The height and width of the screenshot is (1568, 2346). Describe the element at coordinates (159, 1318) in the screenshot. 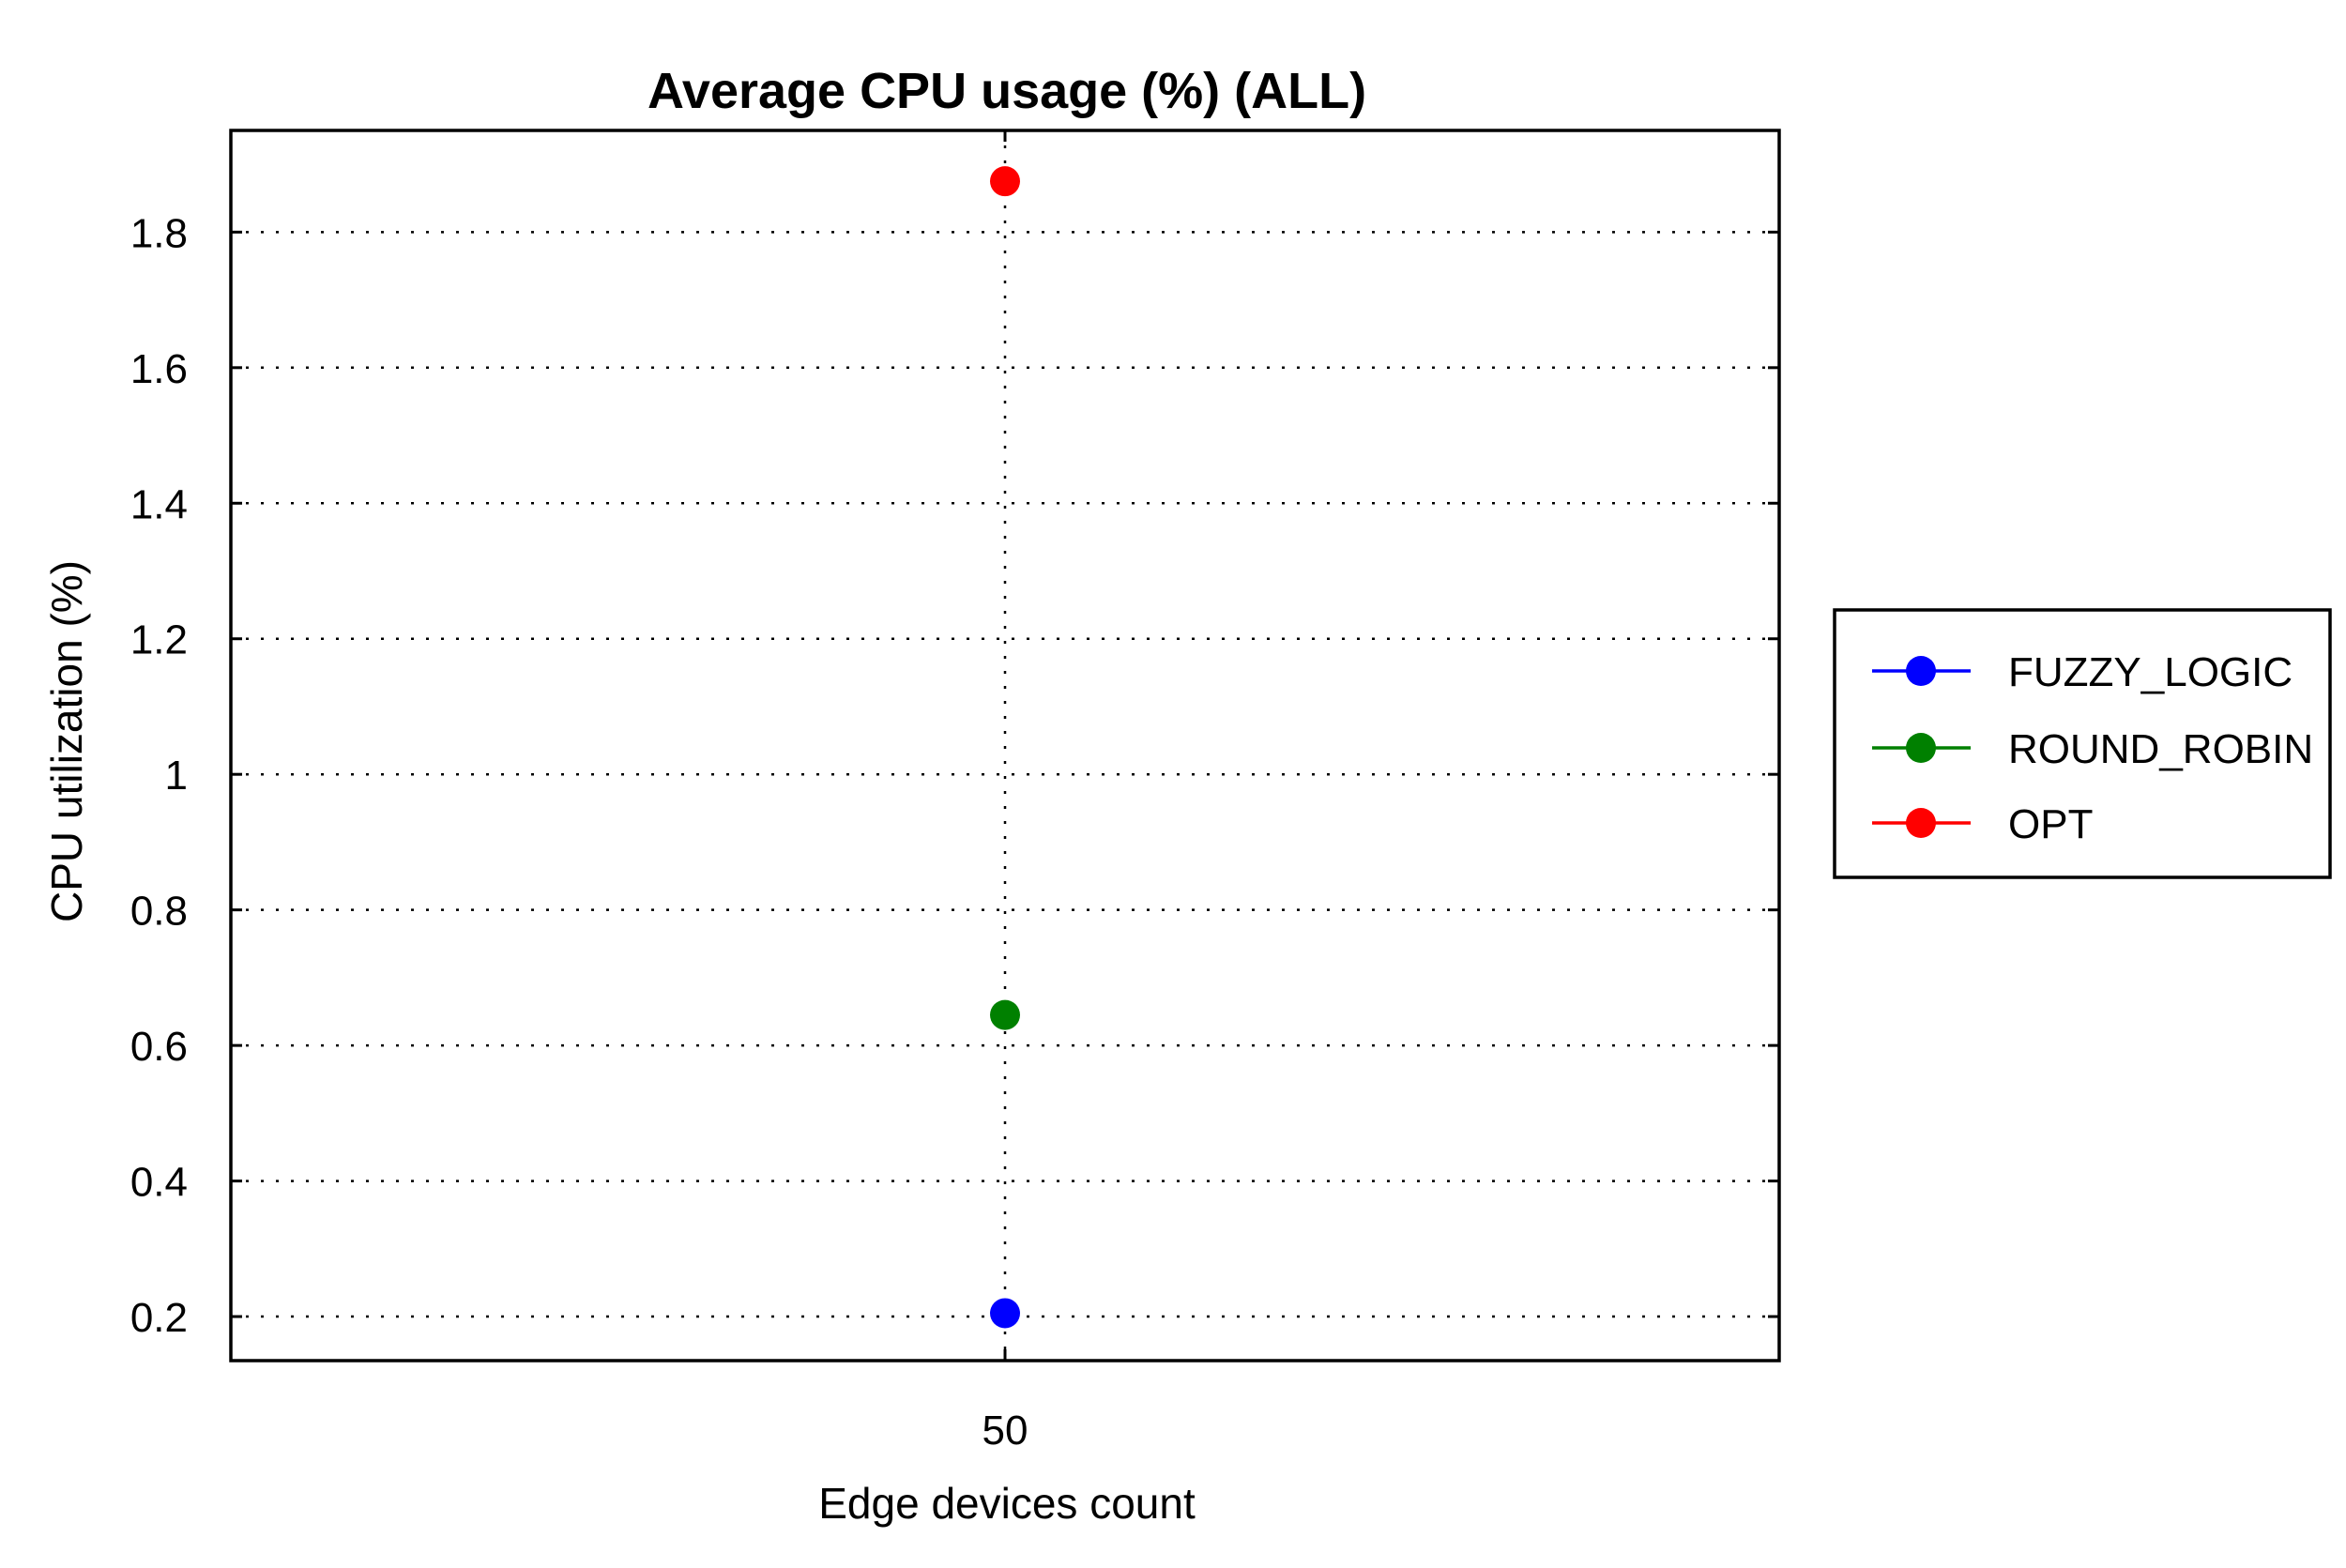

I see `y-tick-label: 0.2` at that location.